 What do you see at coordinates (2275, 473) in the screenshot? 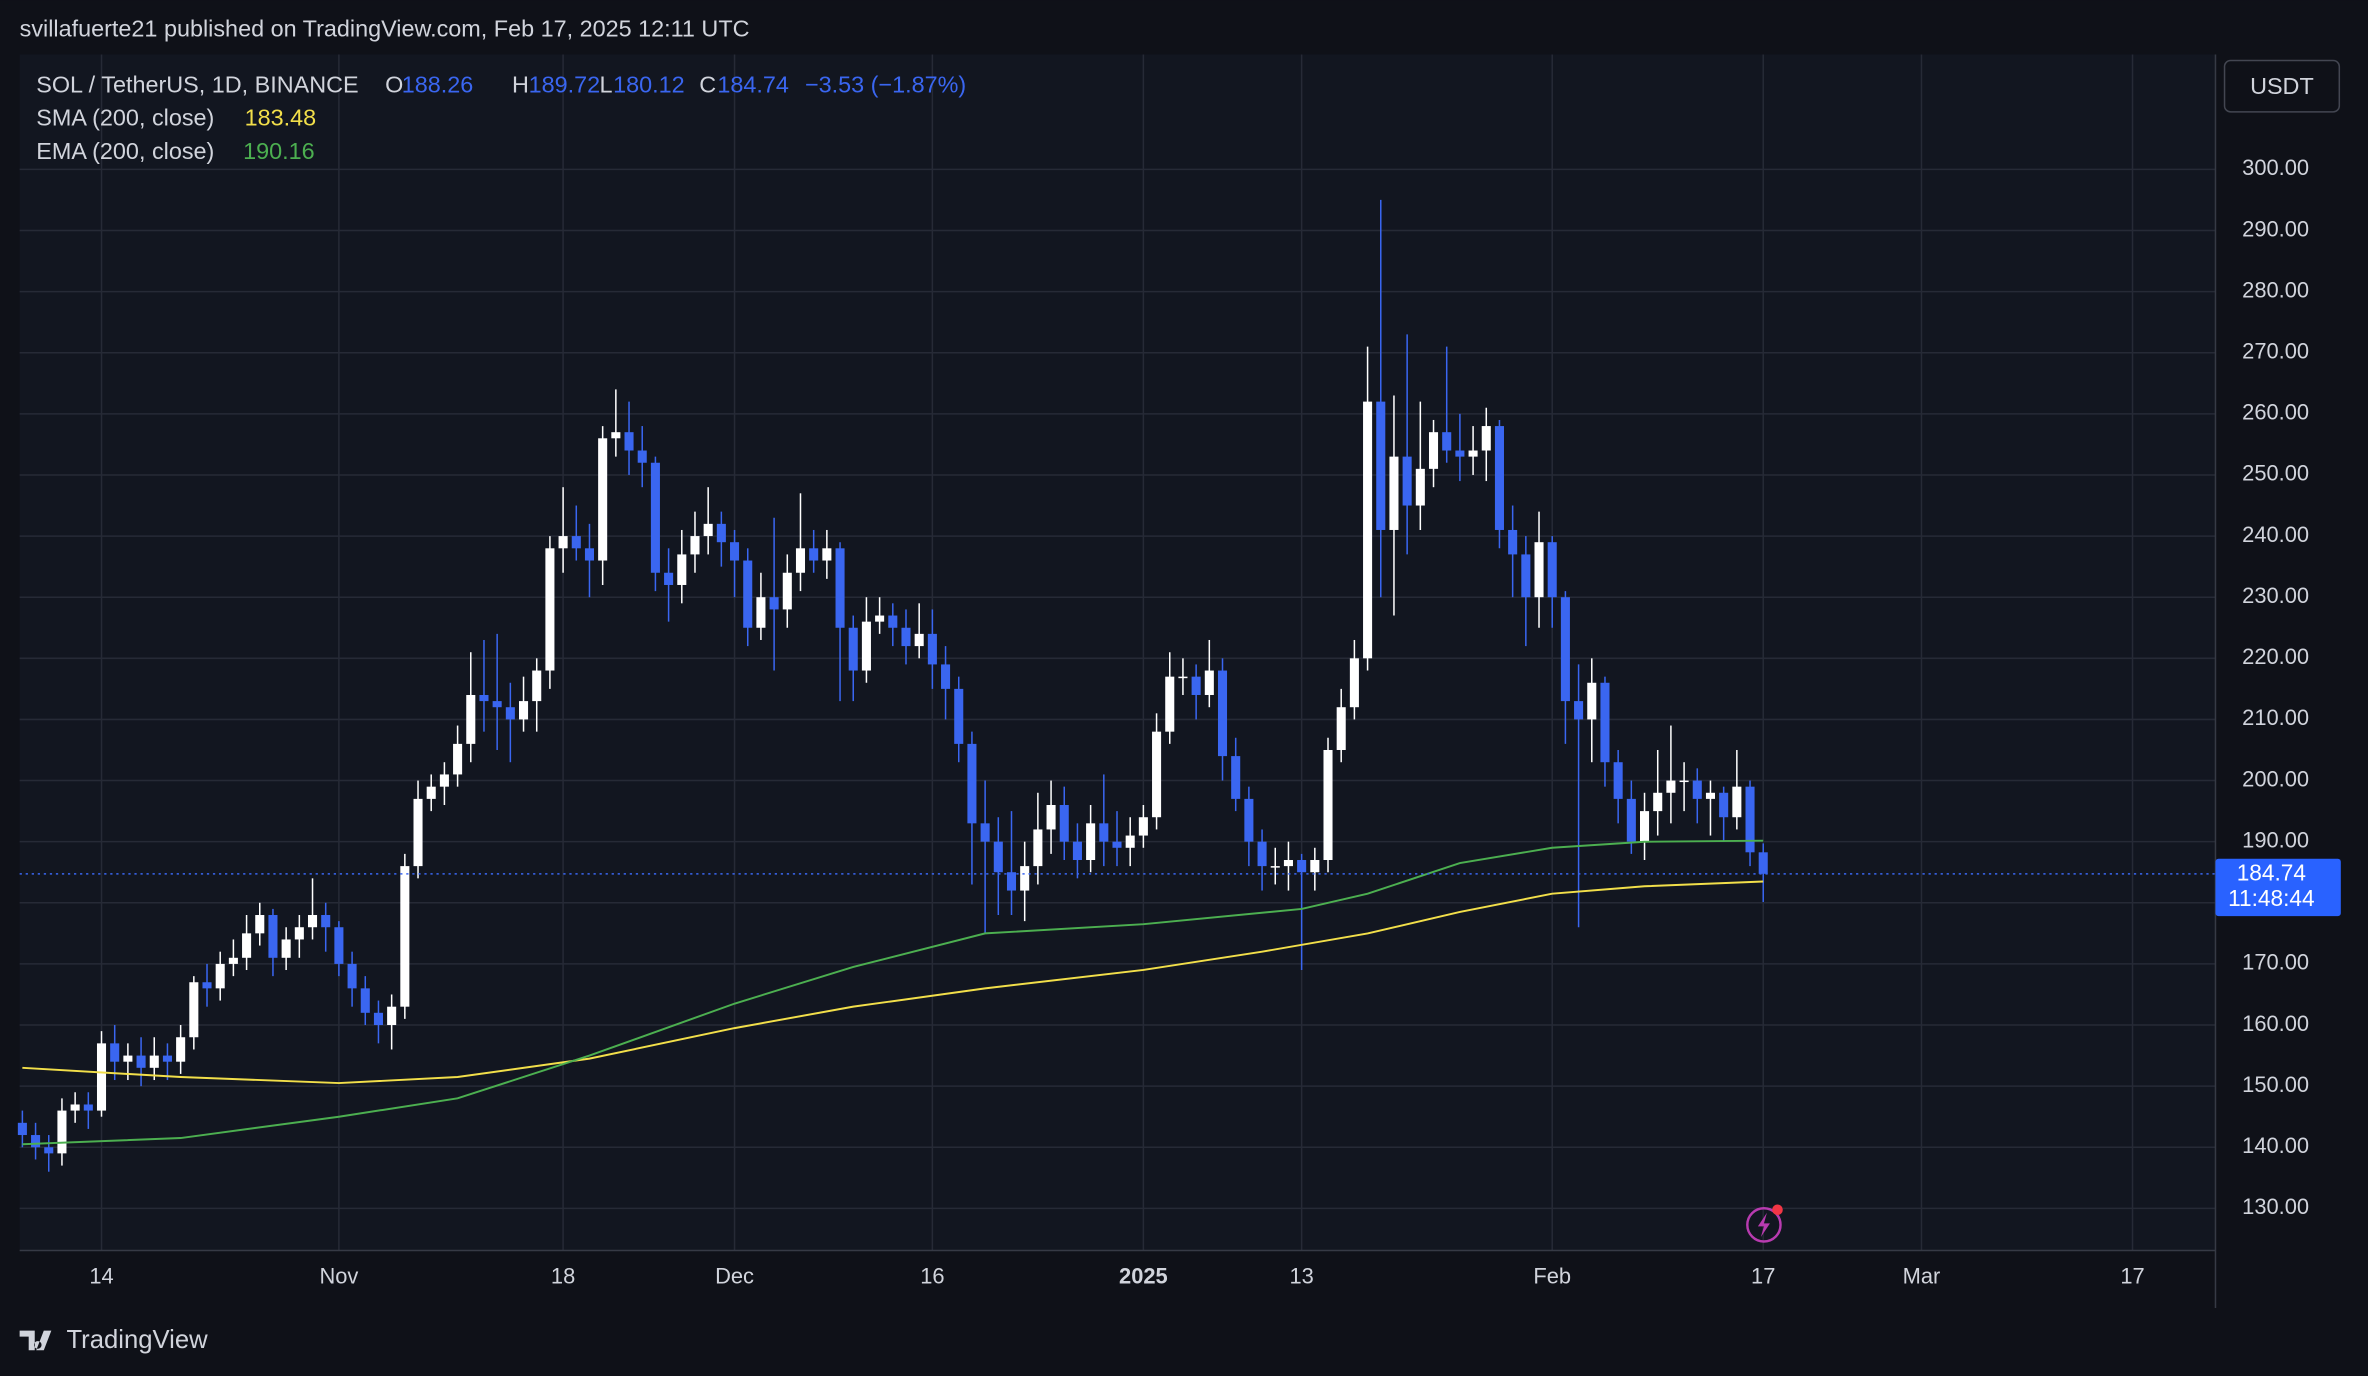
I see `y-tick-label: 250.00` at bounding box center [2275, 473].